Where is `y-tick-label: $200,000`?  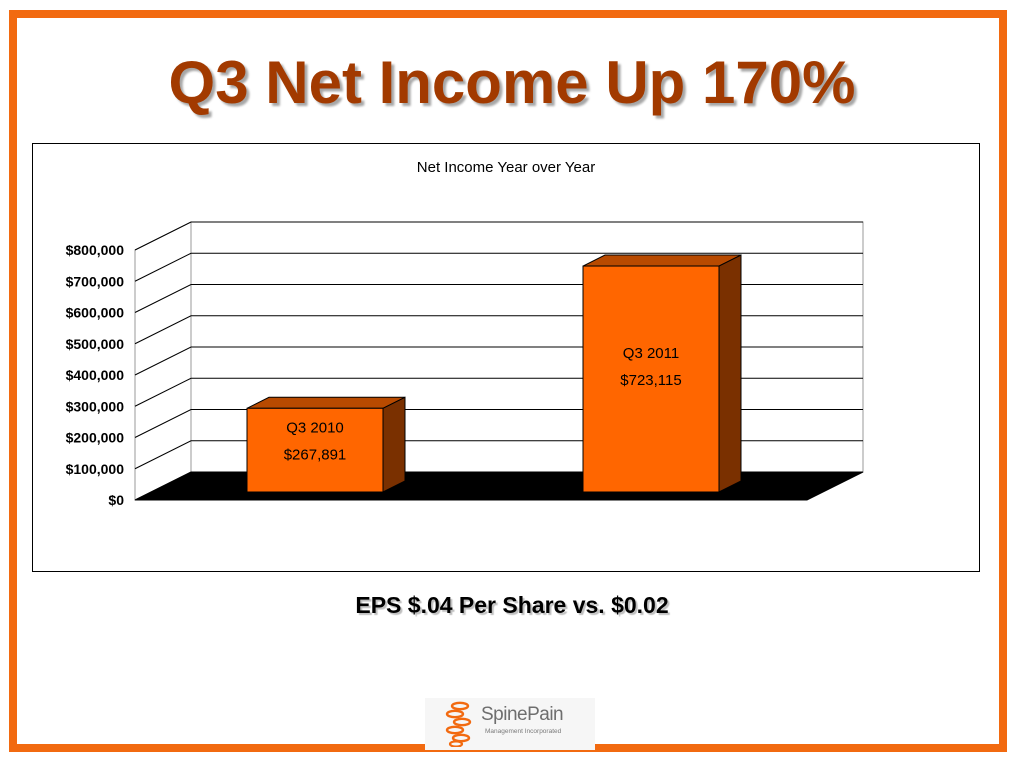
y-tick-label: $200,000 is located at coordinates (95, 438).